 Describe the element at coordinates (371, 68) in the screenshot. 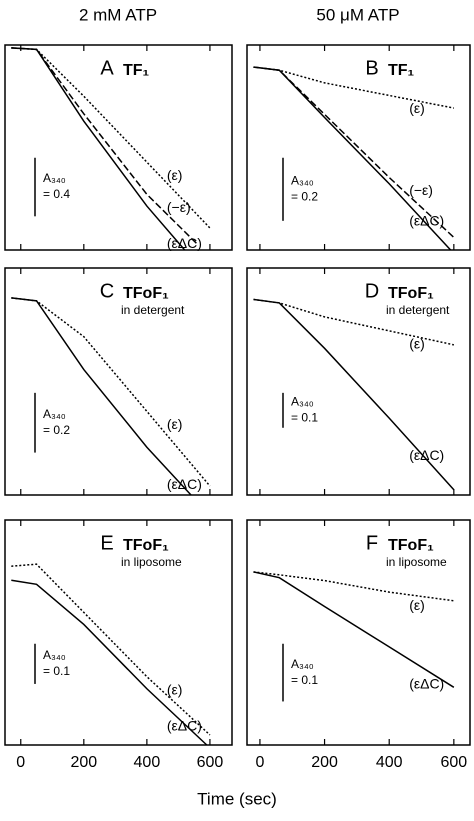

I see `panel-letter: B` at that location.